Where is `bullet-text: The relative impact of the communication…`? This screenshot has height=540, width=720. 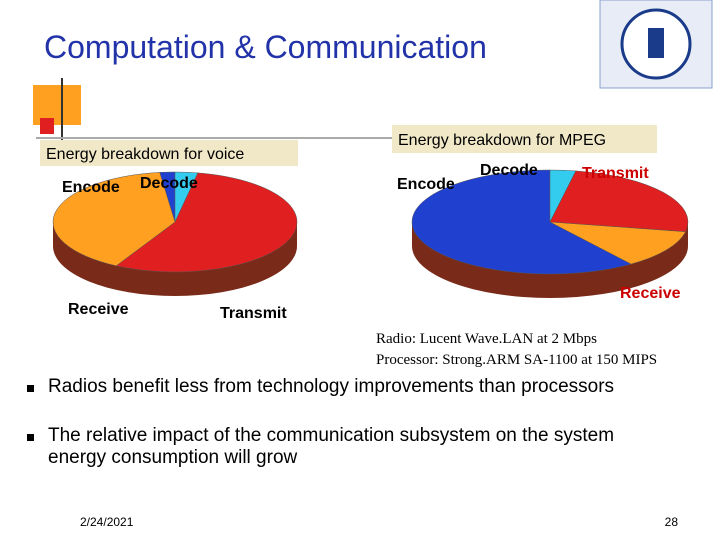
bullet-text: The relative impact of the communication… is located at coordinates (331, 446).